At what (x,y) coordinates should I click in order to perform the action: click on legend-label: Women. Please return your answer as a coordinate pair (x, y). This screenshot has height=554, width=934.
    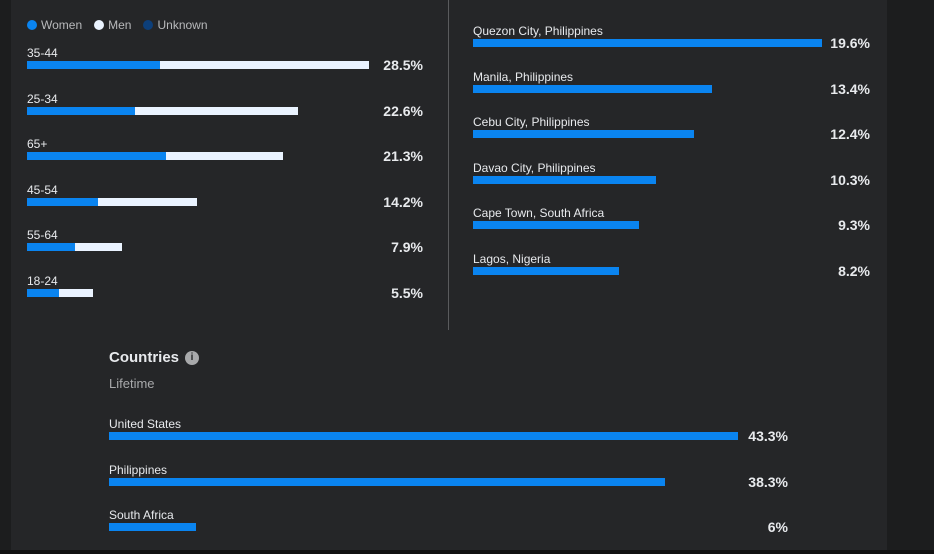
    Looking at the image, I should click on (62, 25).